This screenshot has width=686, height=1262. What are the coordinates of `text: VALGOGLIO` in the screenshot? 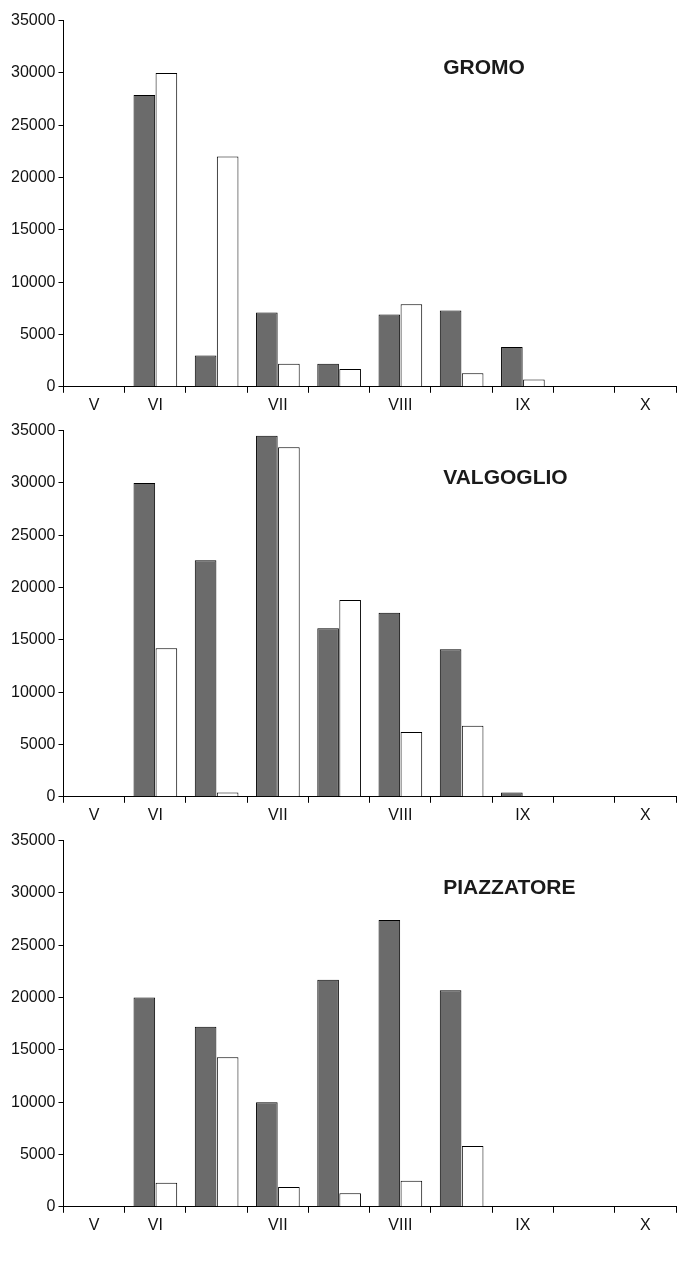 It's located at (505, 476).